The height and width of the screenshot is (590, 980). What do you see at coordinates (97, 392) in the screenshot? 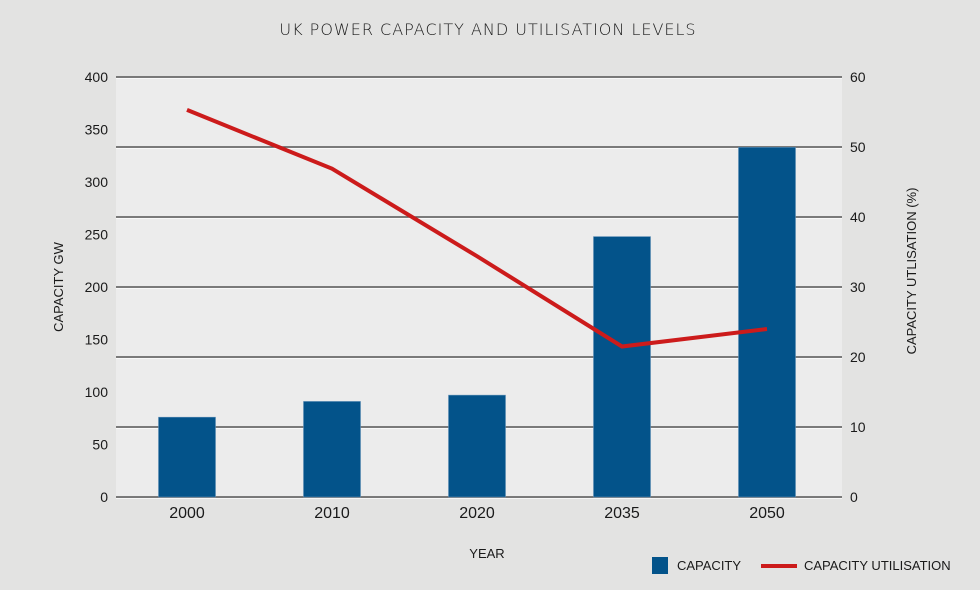
I see `left-tick-label: 100` at bounding box center [97, 392].